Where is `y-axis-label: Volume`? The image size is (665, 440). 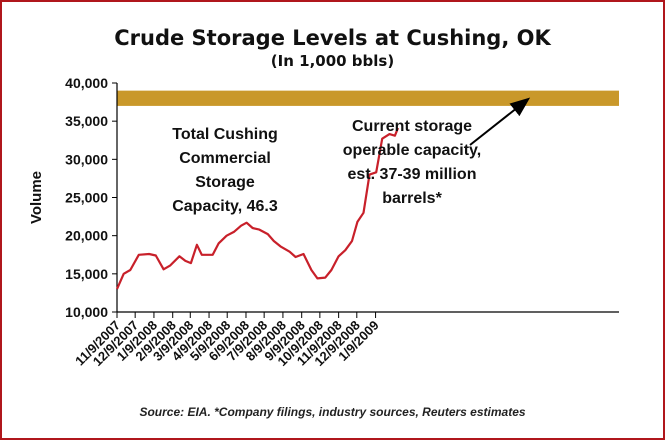
y-axis-label: Volume is located at coordinates (36, 197).